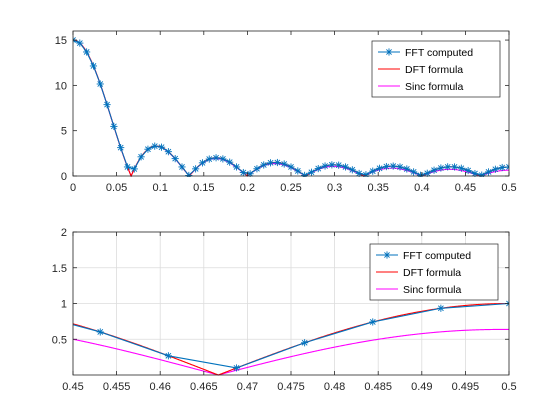 The height and width of the screenshot is (420, 560). I want to click on y-tick-label: 1, so click(64, 305).